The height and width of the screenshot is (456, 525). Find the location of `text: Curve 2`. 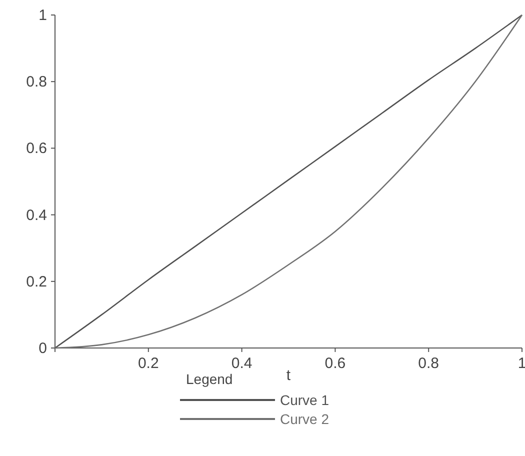

text: Curve 2 is located at coordinates (305, 419).